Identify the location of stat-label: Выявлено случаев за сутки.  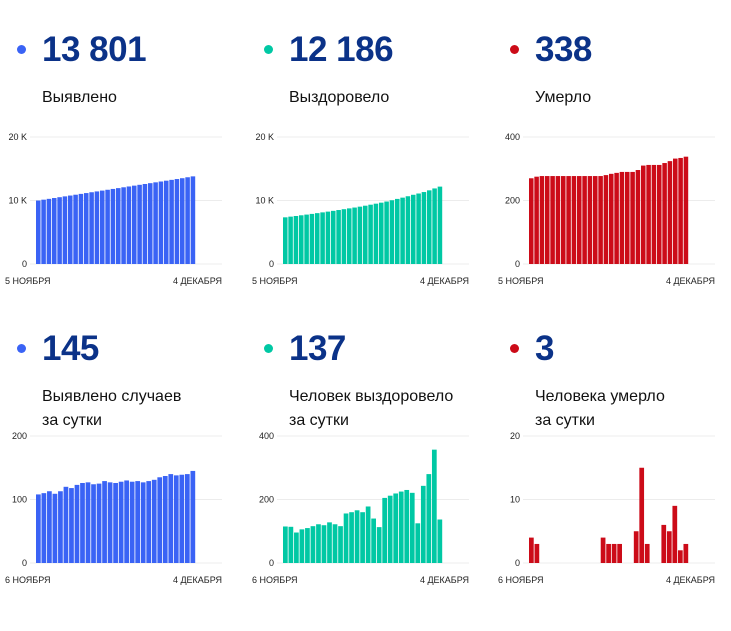
(111, 409).